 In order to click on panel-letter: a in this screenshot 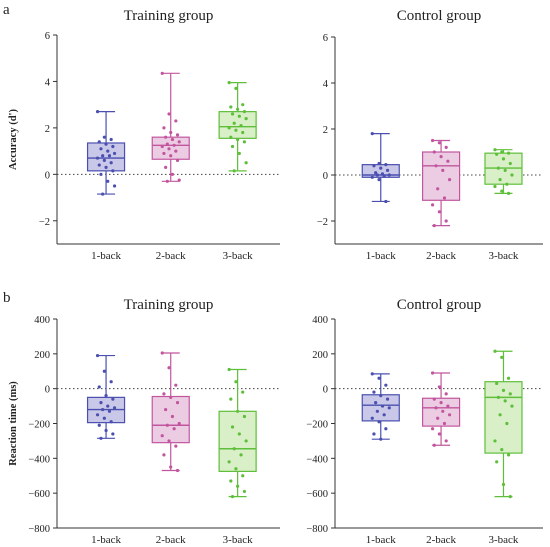, I will do `click(6, 10)`.